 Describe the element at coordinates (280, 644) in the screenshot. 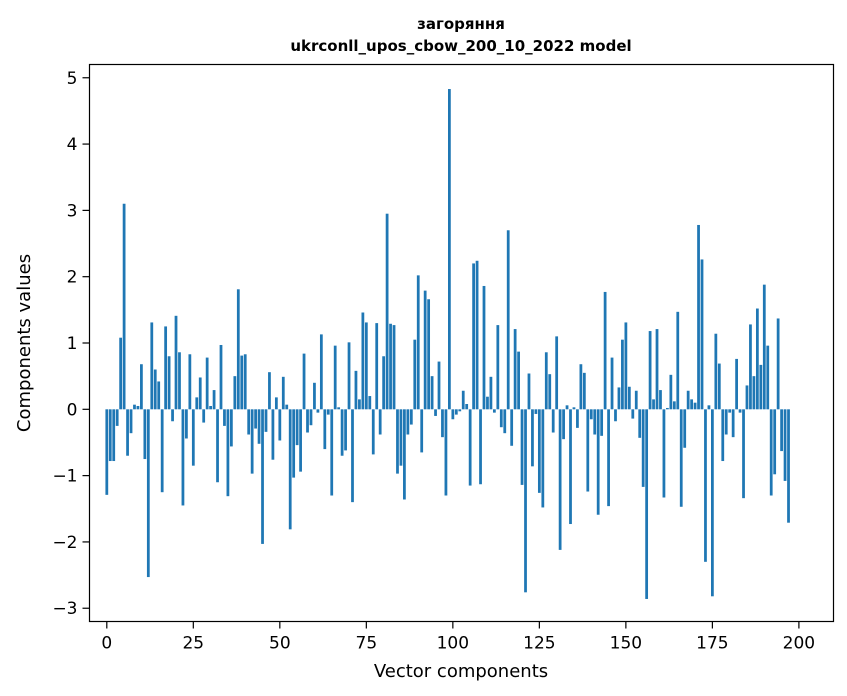

I see `x-tick-label: 50` at that location.